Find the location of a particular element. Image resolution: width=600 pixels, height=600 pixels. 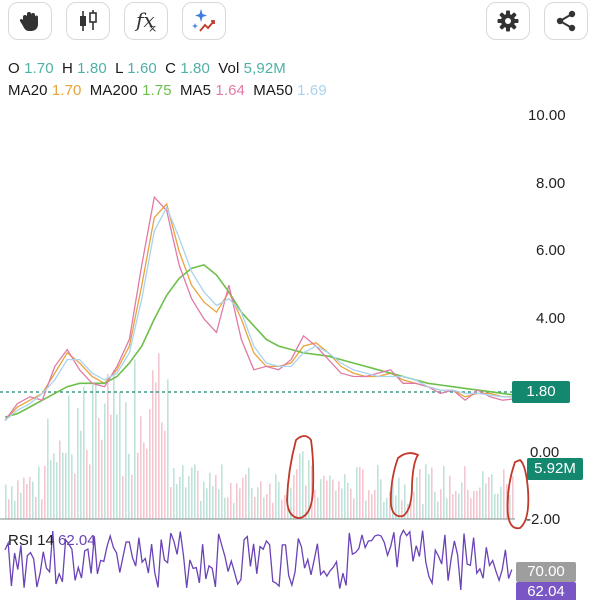

chart-type-button is located at coordinates (88, 21).